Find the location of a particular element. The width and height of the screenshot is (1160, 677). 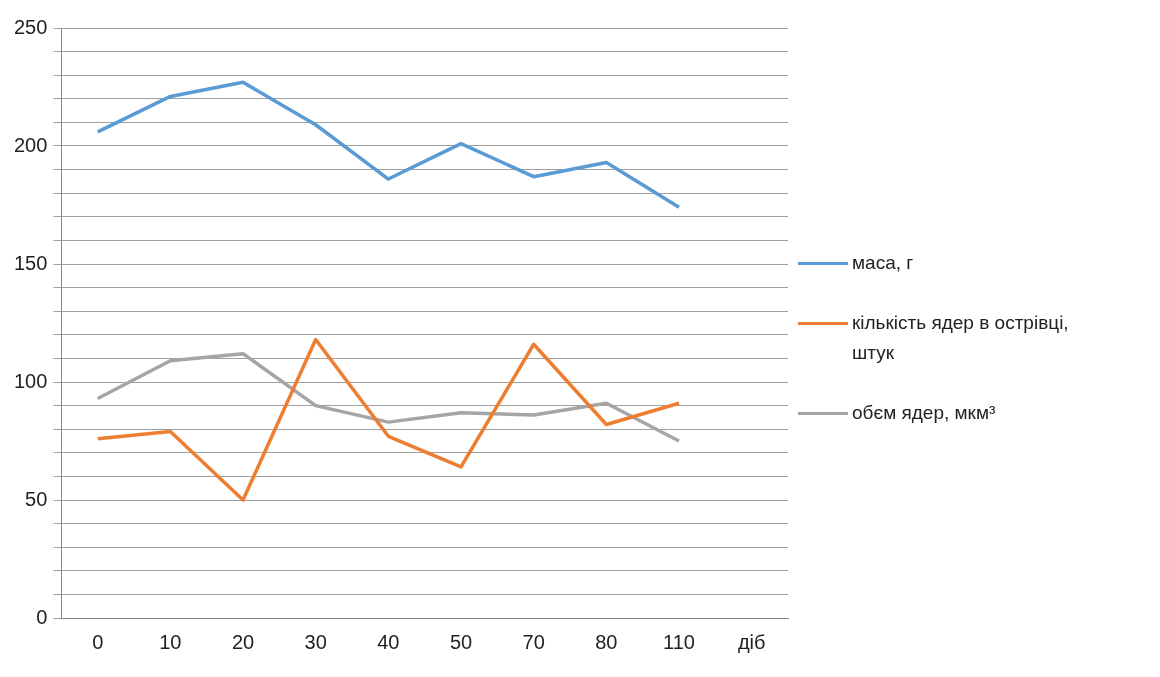

x-tick-label: 80 is located at coordinates (606, 641).